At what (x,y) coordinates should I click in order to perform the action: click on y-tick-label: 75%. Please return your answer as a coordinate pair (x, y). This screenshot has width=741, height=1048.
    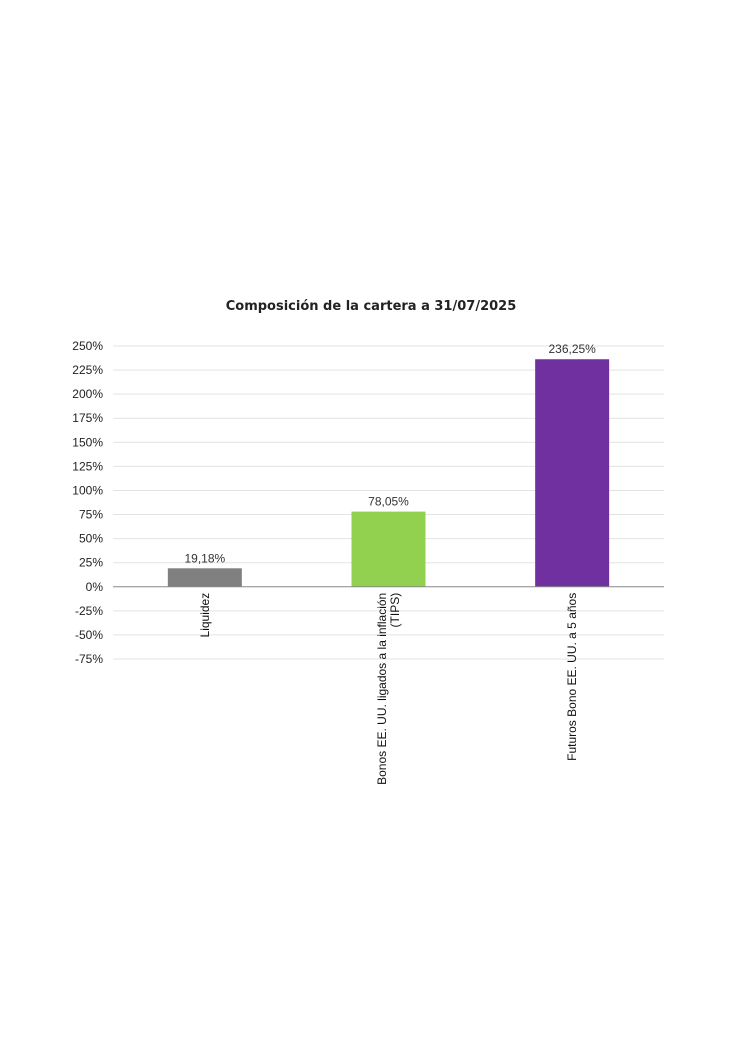
    Looking at the image, I should click on (91, 515).